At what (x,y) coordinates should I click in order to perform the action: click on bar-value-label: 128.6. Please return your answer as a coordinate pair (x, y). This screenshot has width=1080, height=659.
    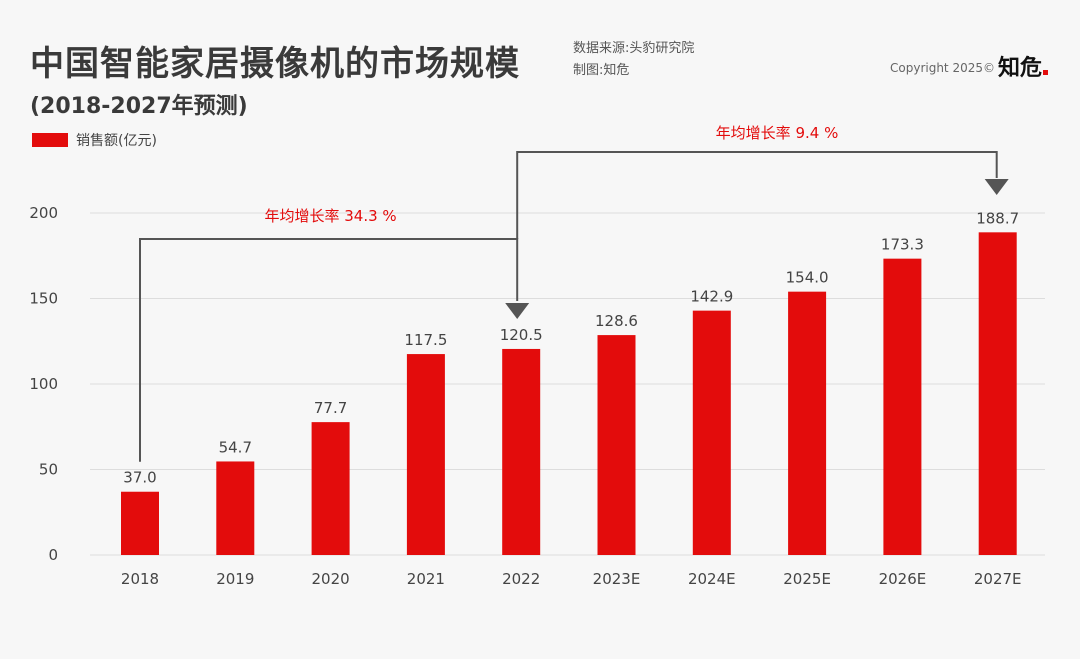
    Looking at the image, I should click on (616, 321).